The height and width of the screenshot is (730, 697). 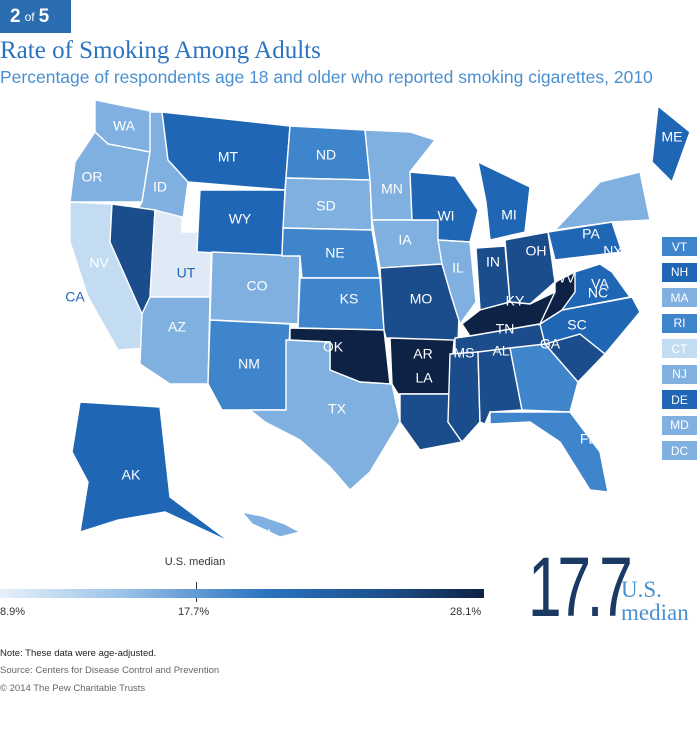 What do you see at coordinates (445, 216) in the screenshot?
I see `state-label-wi: WI` at bounding box center [445, 216].